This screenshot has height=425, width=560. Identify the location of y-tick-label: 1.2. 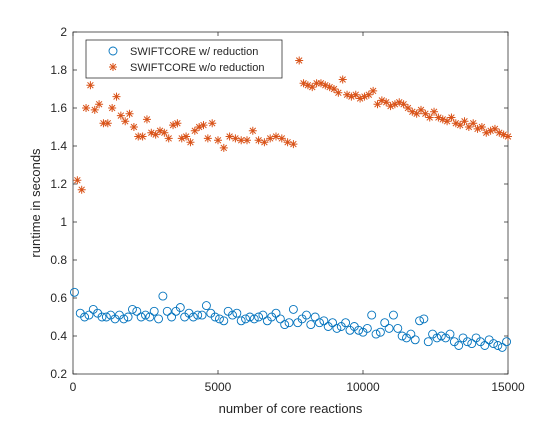
(58, 184).